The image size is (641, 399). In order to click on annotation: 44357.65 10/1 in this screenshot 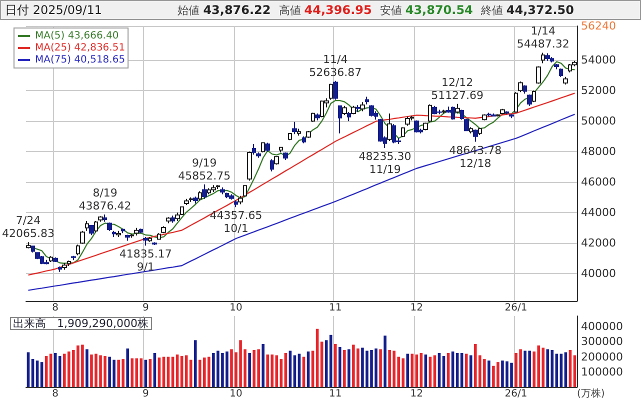, I will do `click(236, 222)`.